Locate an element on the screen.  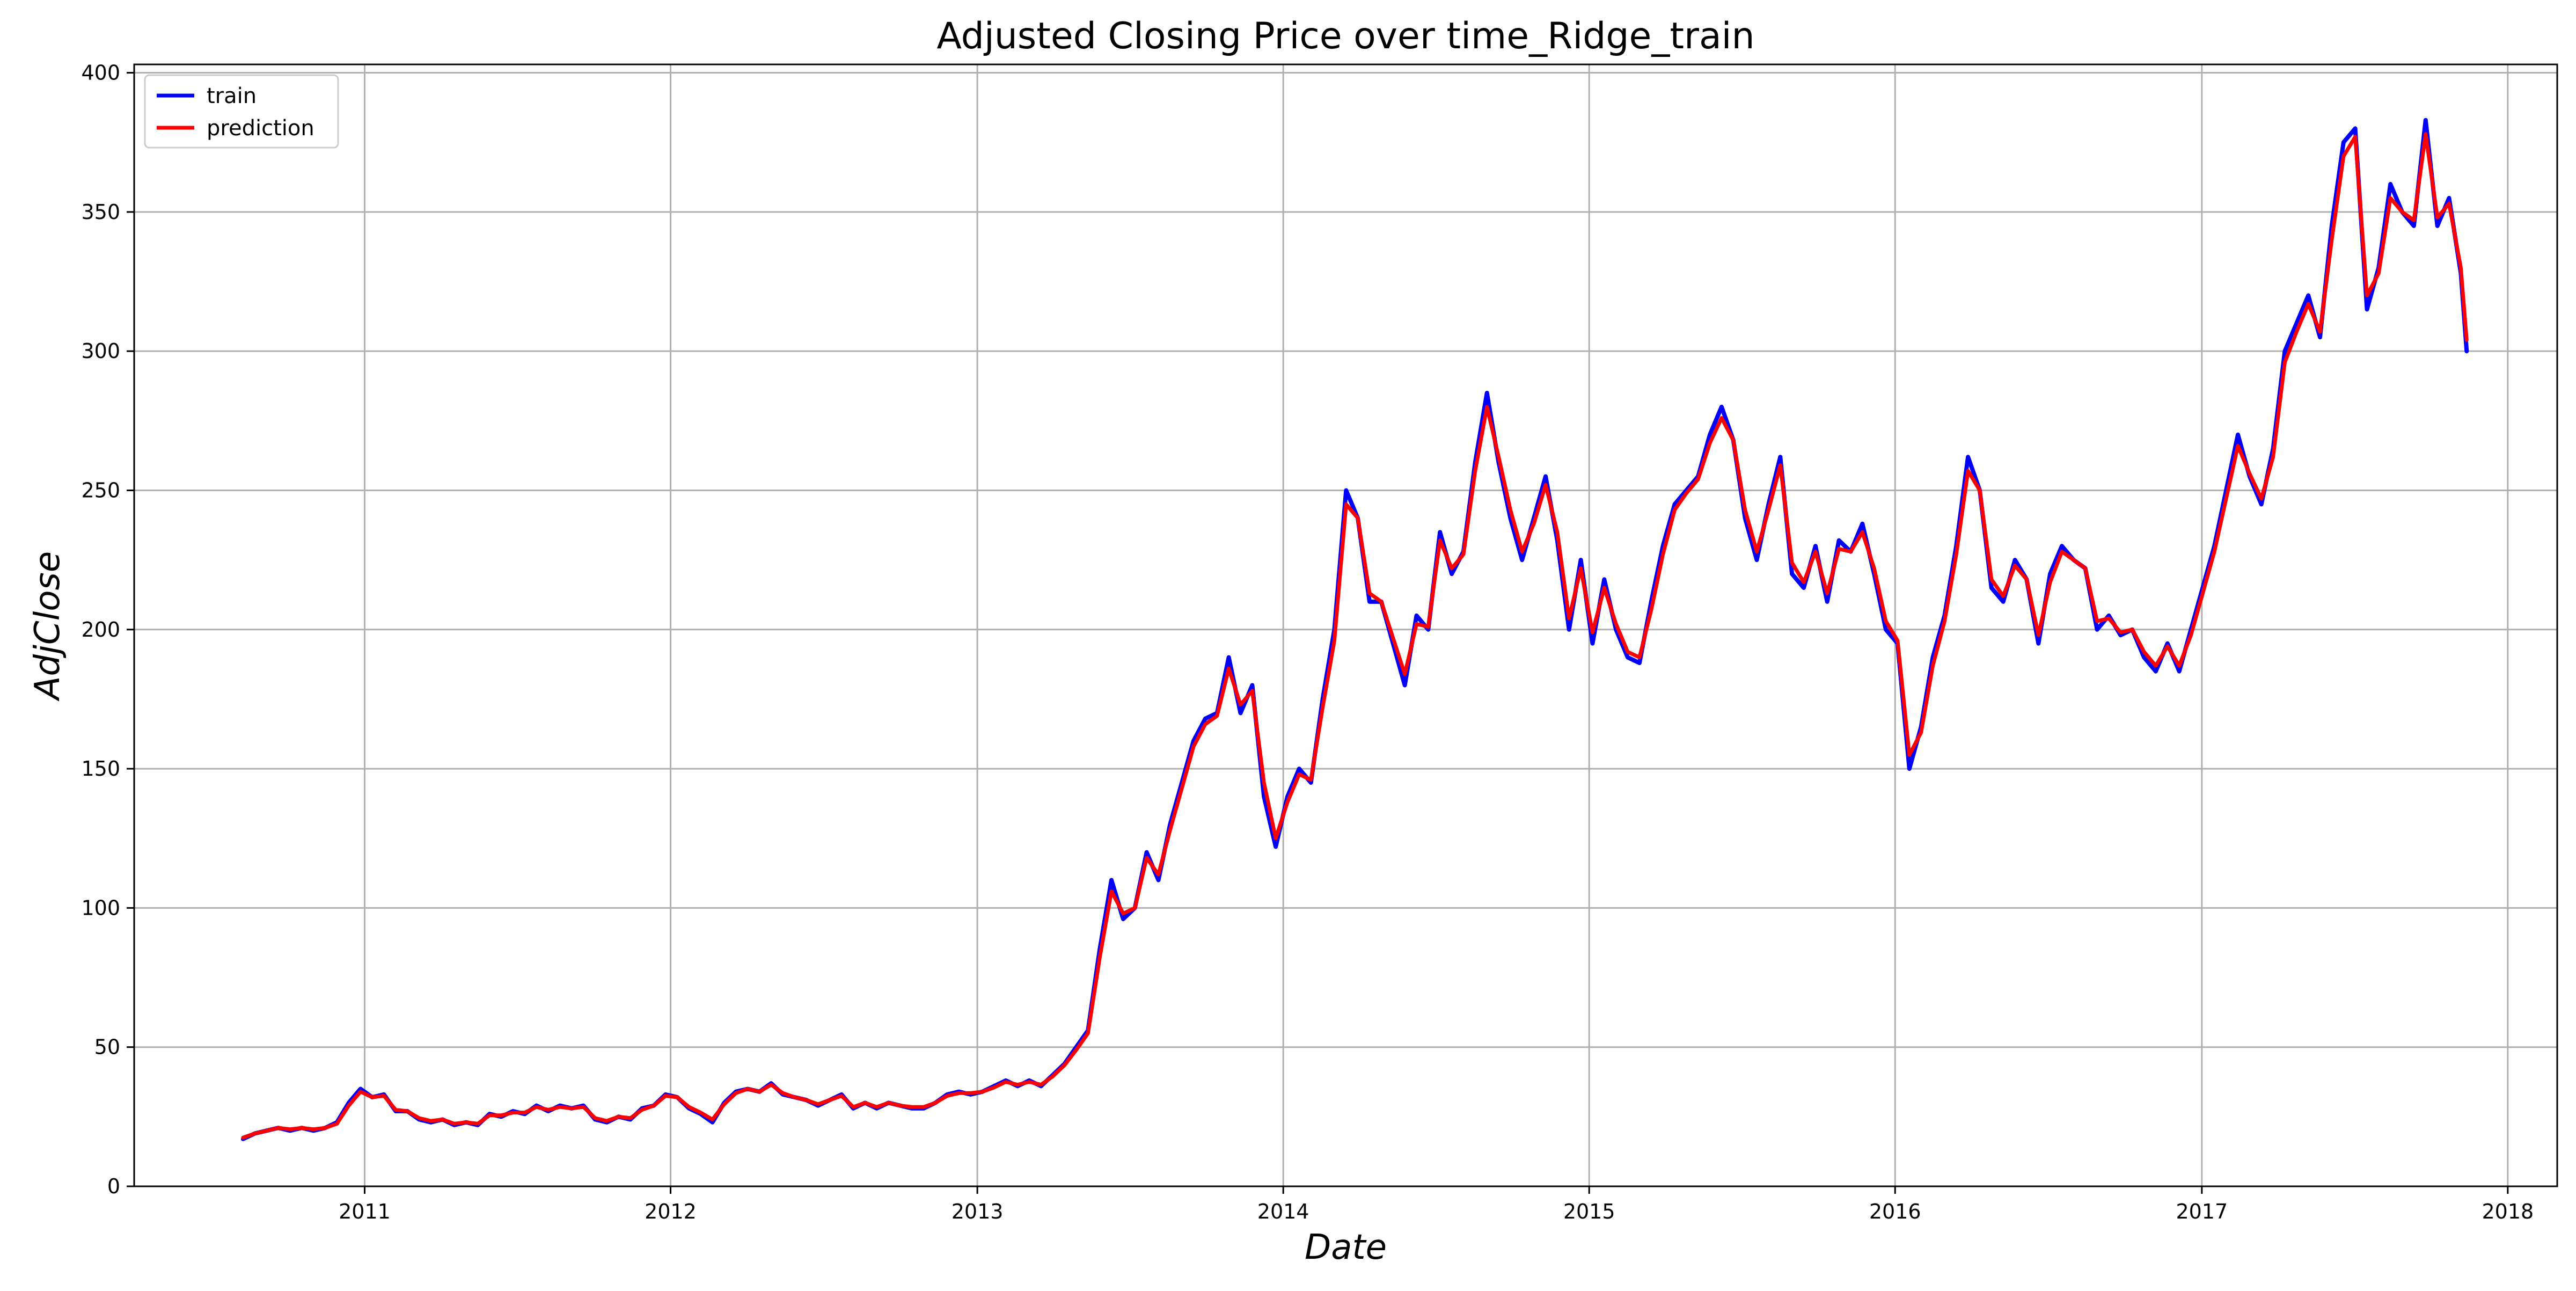
y-tick-label: 250 is located at coordinates (100, 490).